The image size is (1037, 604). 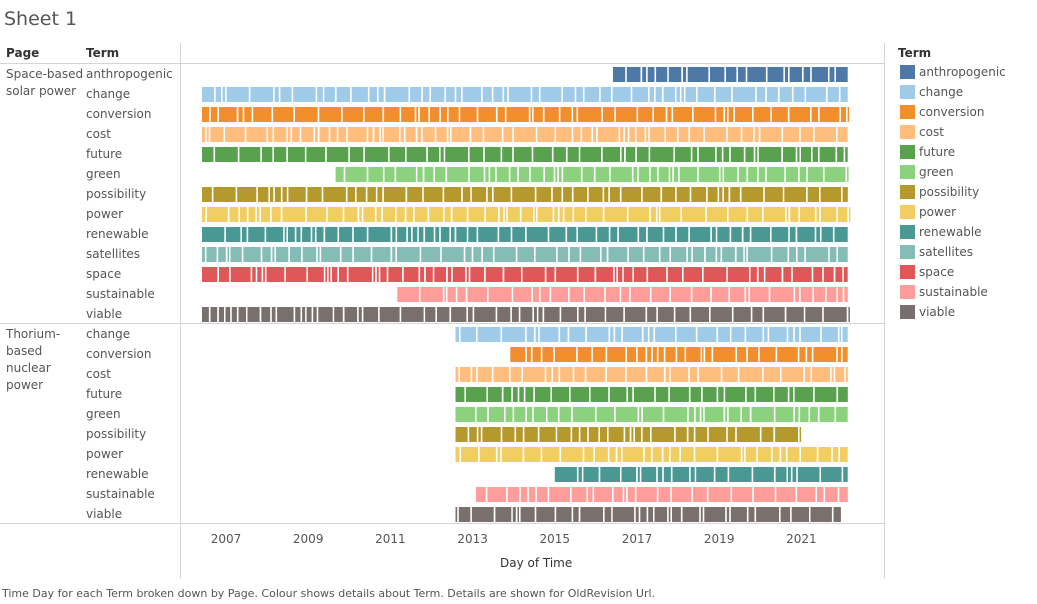 What do you see at coordinates (180, 310) in the screenshot?
I see `label-plot-divider` at bounding box center [180, 310].